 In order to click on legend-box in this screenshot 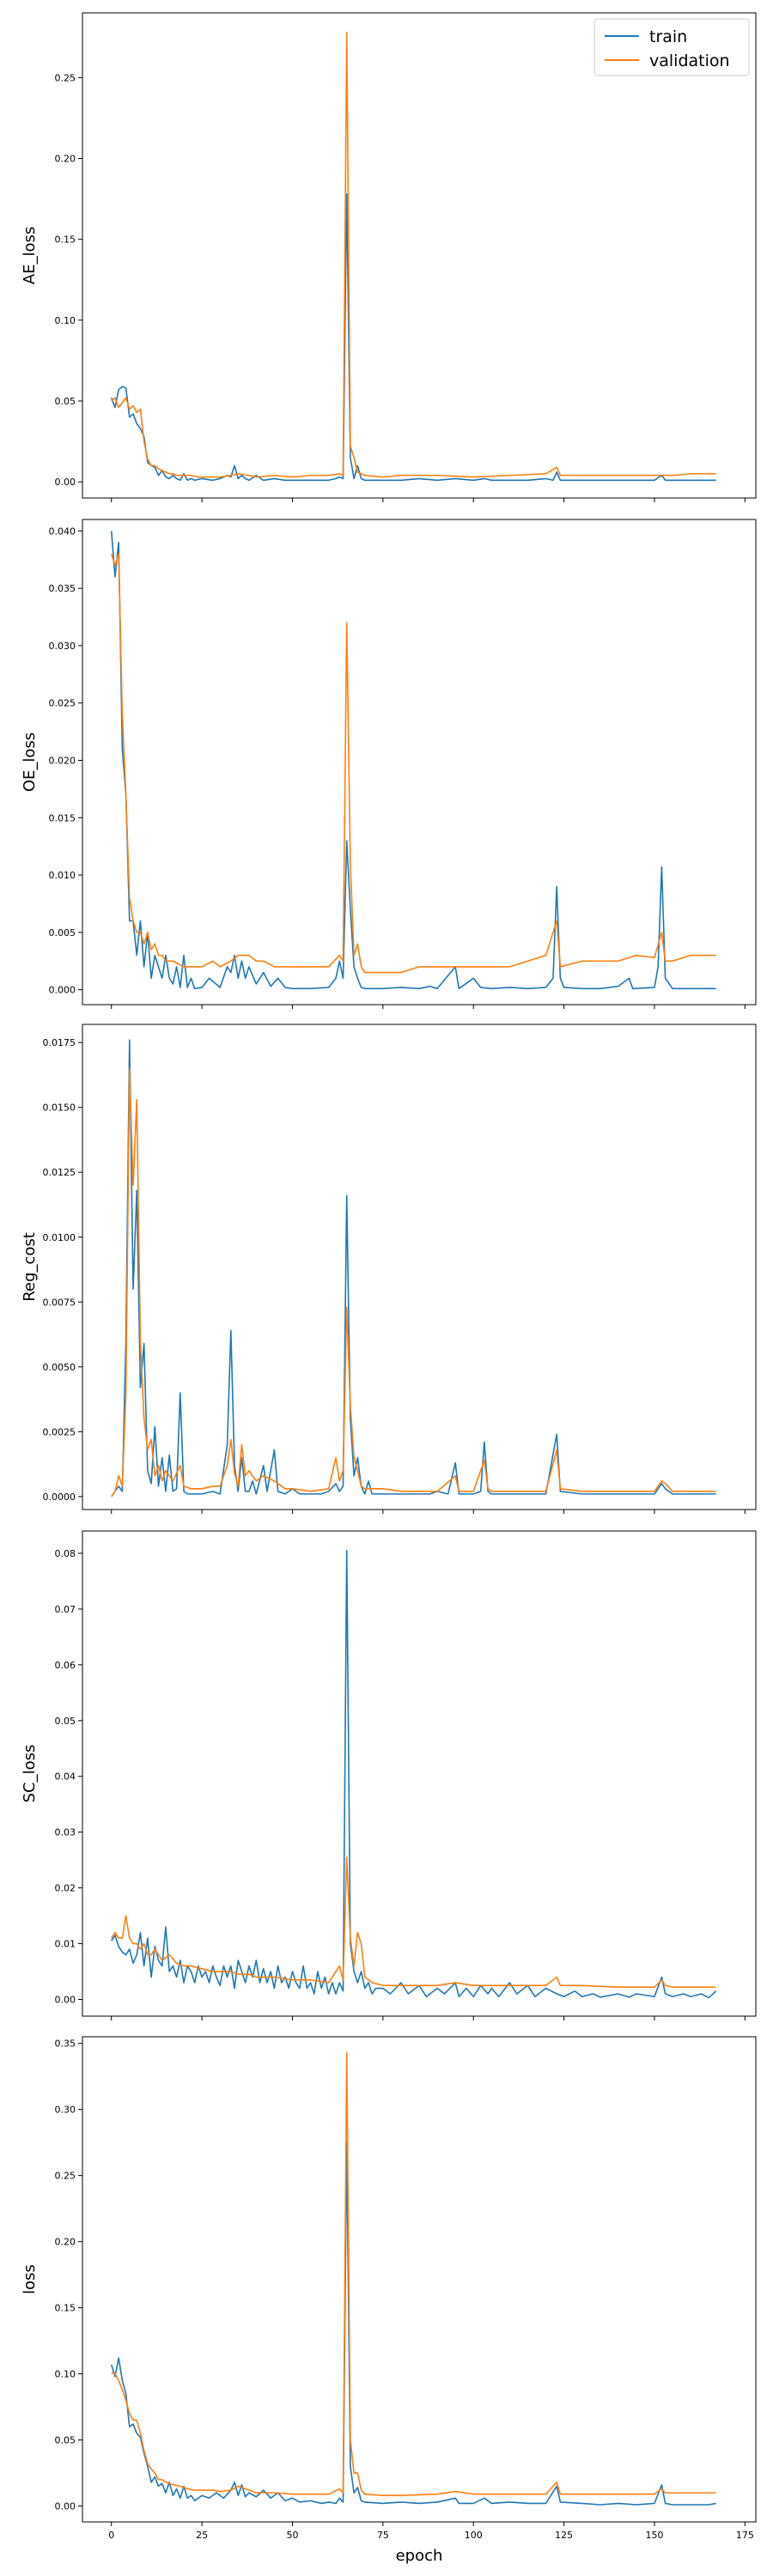, I will do `click(671, 47)`.